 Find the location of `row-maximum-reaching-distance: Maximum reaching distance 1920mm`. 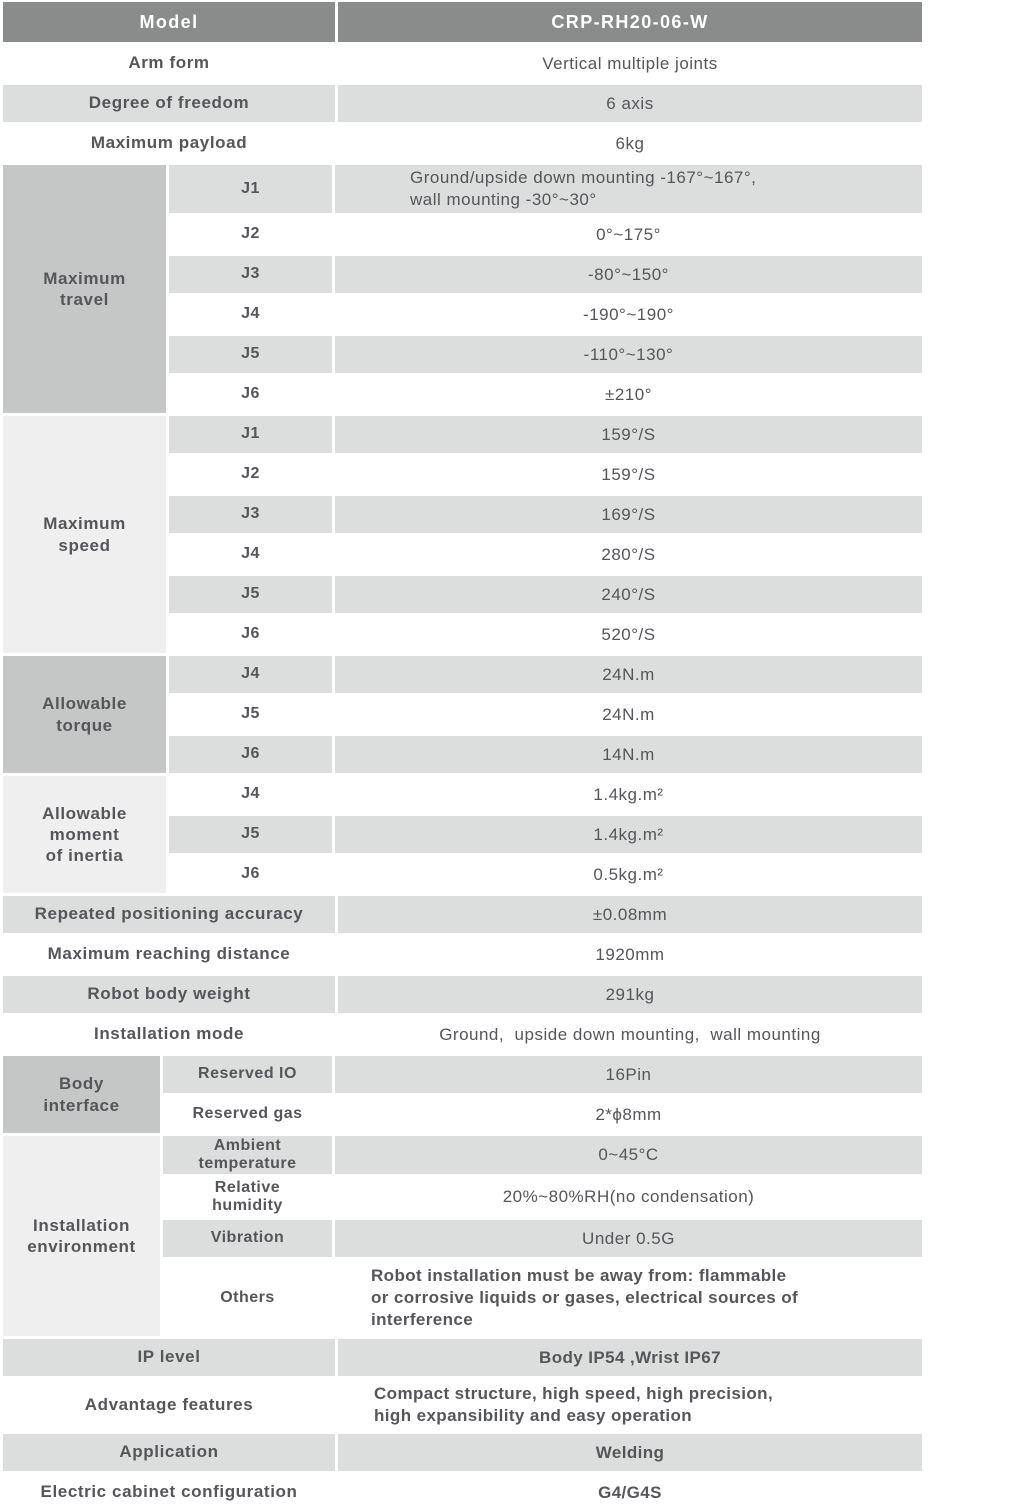

row-maximum-reaching-distance: Maximum reaching distance 1920mm is located at coordinates (462, 954).